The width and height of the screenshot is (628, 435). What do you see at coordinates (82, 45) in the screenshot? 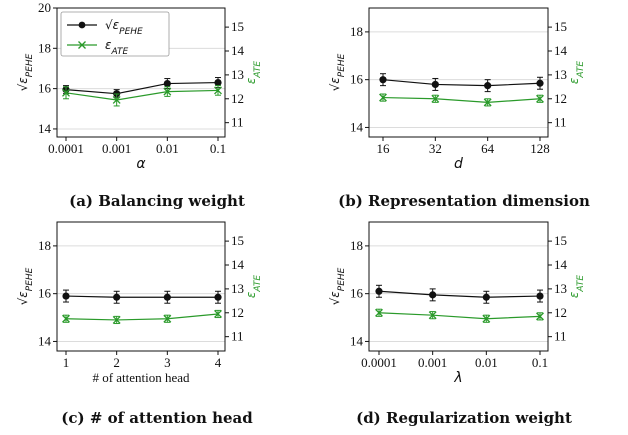
I see `legend-marker-ate` at bounding box center [82, 45].